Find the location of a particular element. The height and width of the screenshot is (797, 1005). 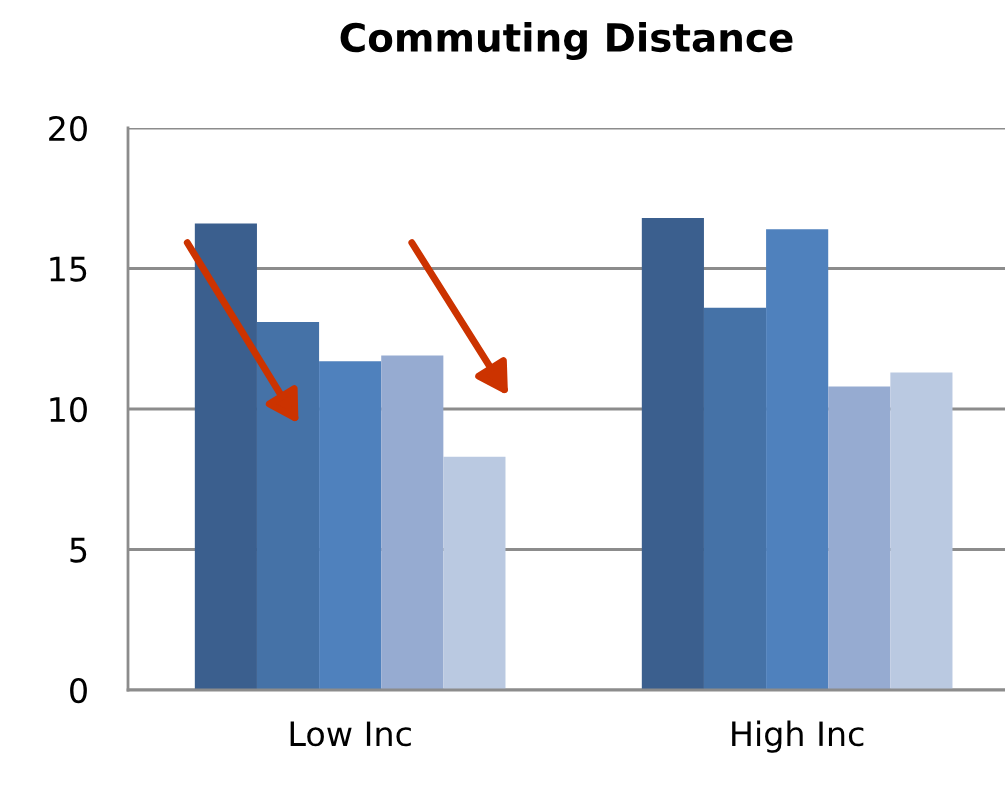

y-tick-label: 20 is located at coordinates (68, 128).